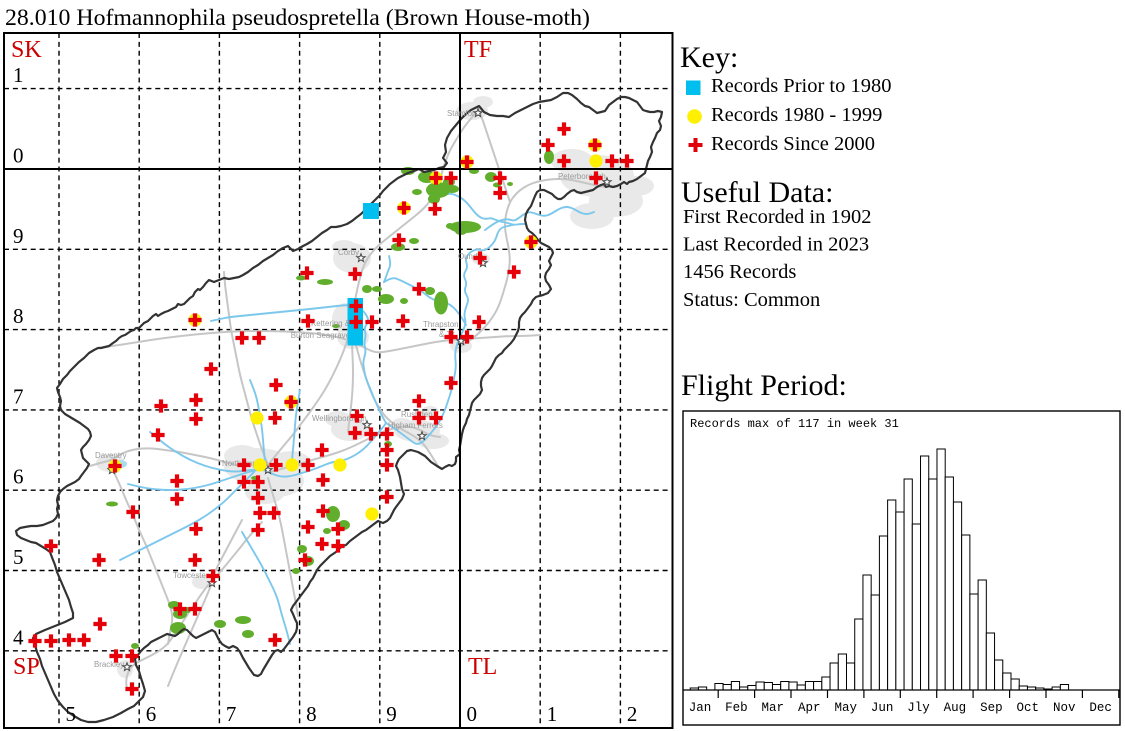 The image size is (1125, 731). What do you see at coordinates (339, 418) in the screenshot?
I see `svg-text: Wellingborough` at bounding box center [339, 418].